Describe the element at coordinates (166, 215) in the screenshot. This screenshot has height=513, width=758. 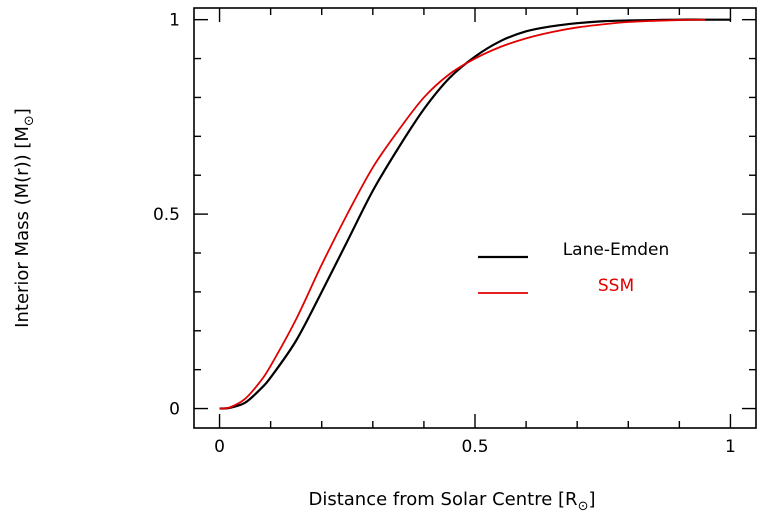
I see `y-tick-label: 0.5` at that location.